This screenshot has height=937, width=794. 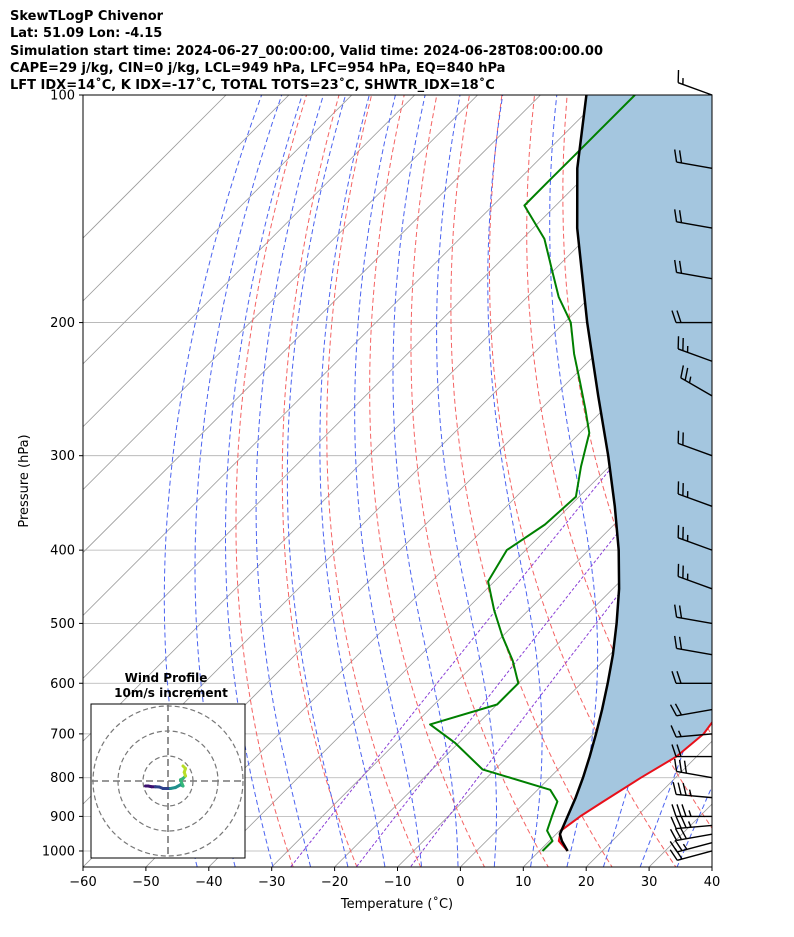 I want to click on x-axis-label: Temperature (˚C), so click(x=396, y=904).